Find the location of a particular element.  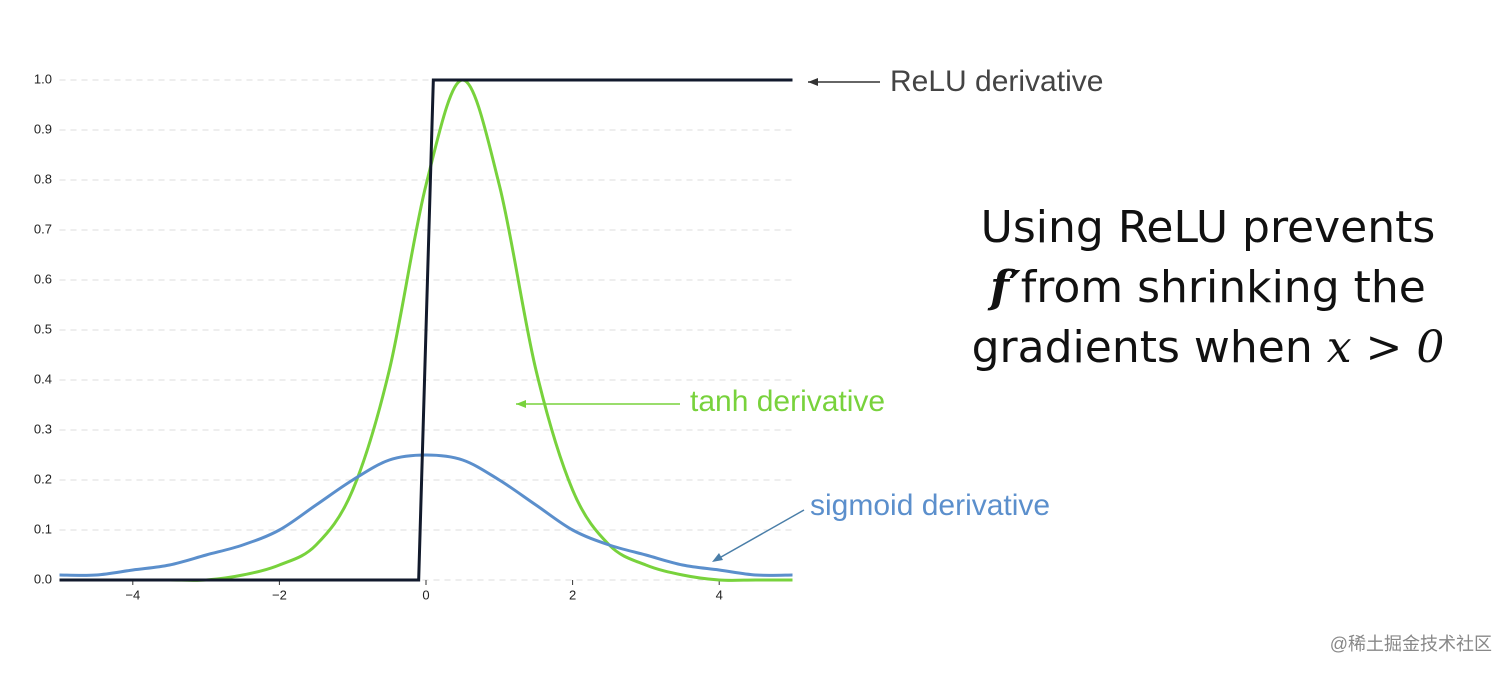

math: x > 0 is located at coordinates (1386, 347).